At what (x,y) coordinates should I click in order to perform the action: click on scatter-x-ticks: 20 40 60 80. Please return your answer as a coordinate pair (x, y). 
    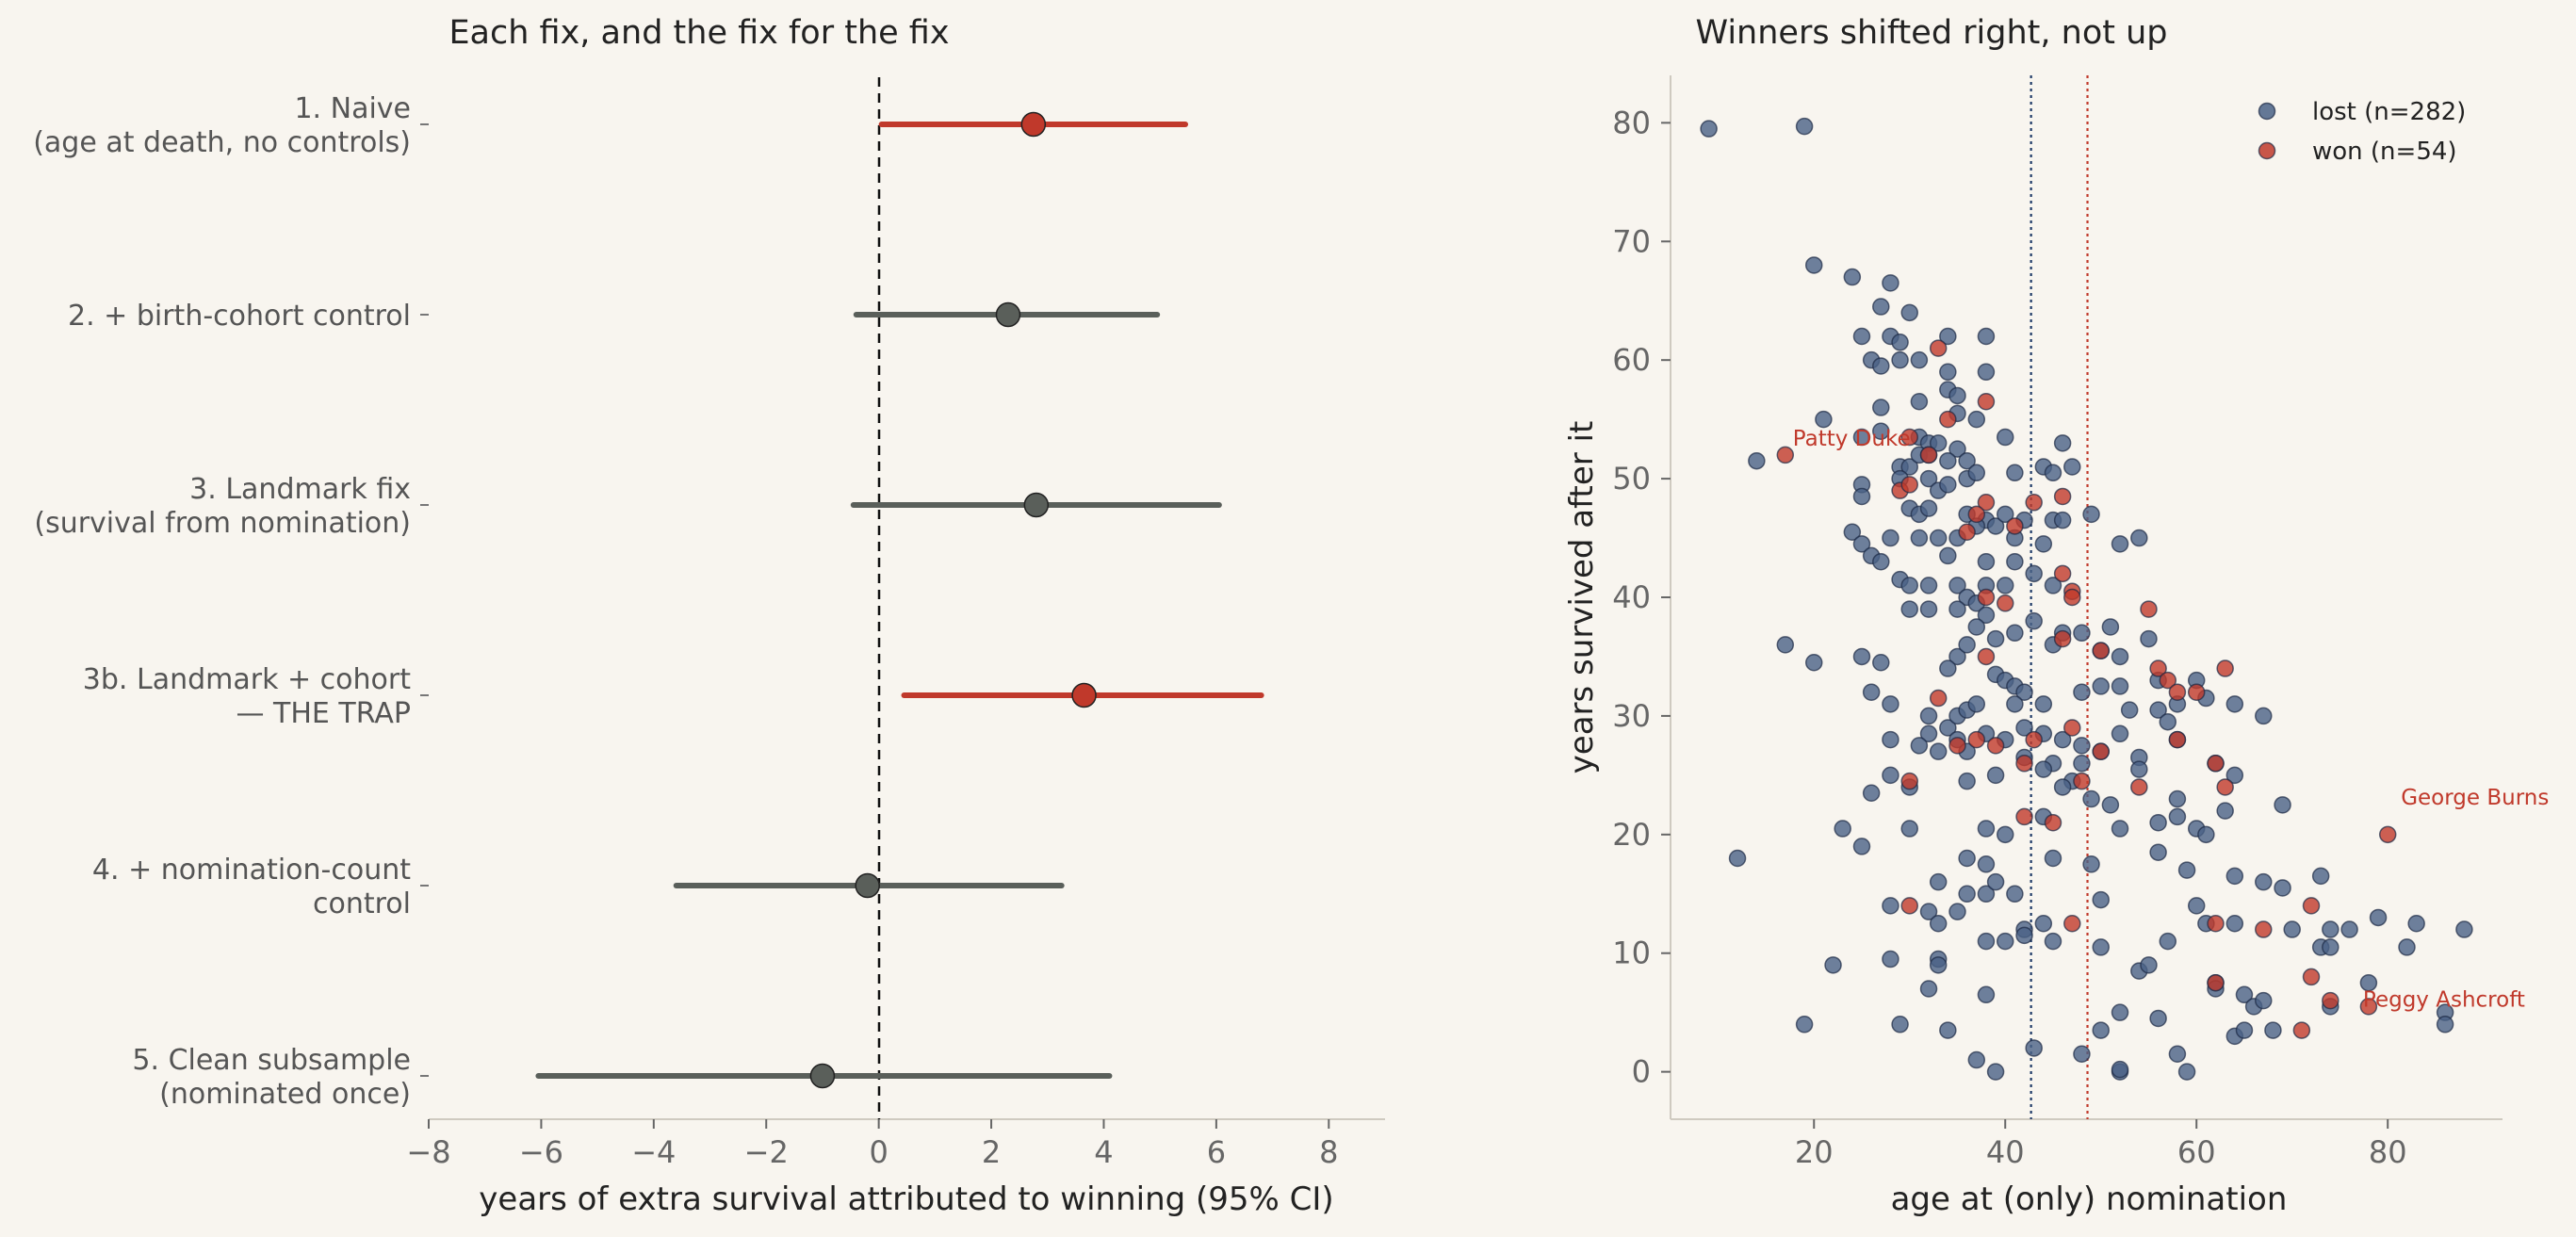
    Looking at the image, I should click on (2101, 1144).